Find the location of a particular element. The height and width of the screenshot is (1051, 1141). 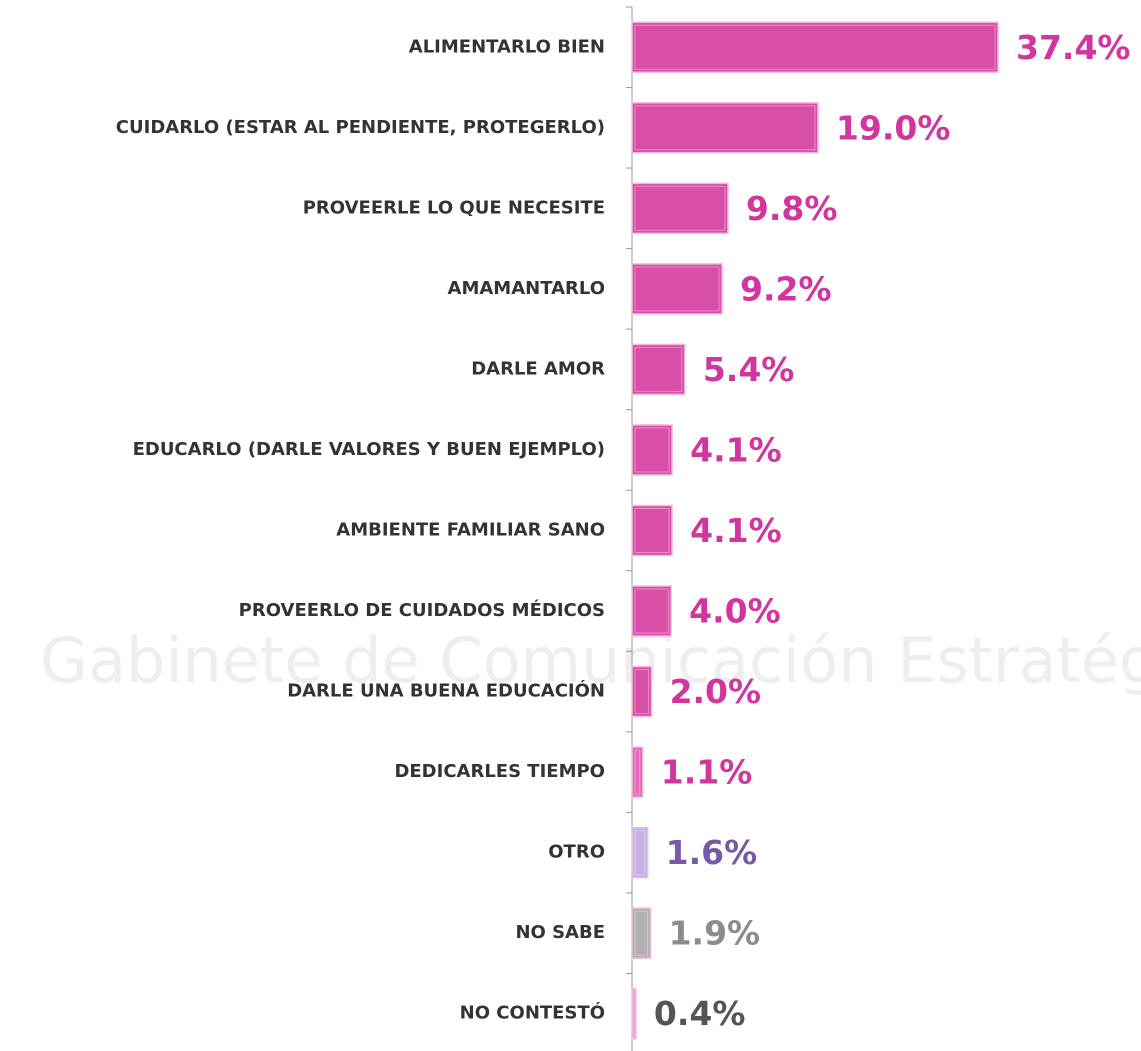

category-label: PROVEERLO DE CUIDADOS MÉDICOS is located at coordinates (422, 610).